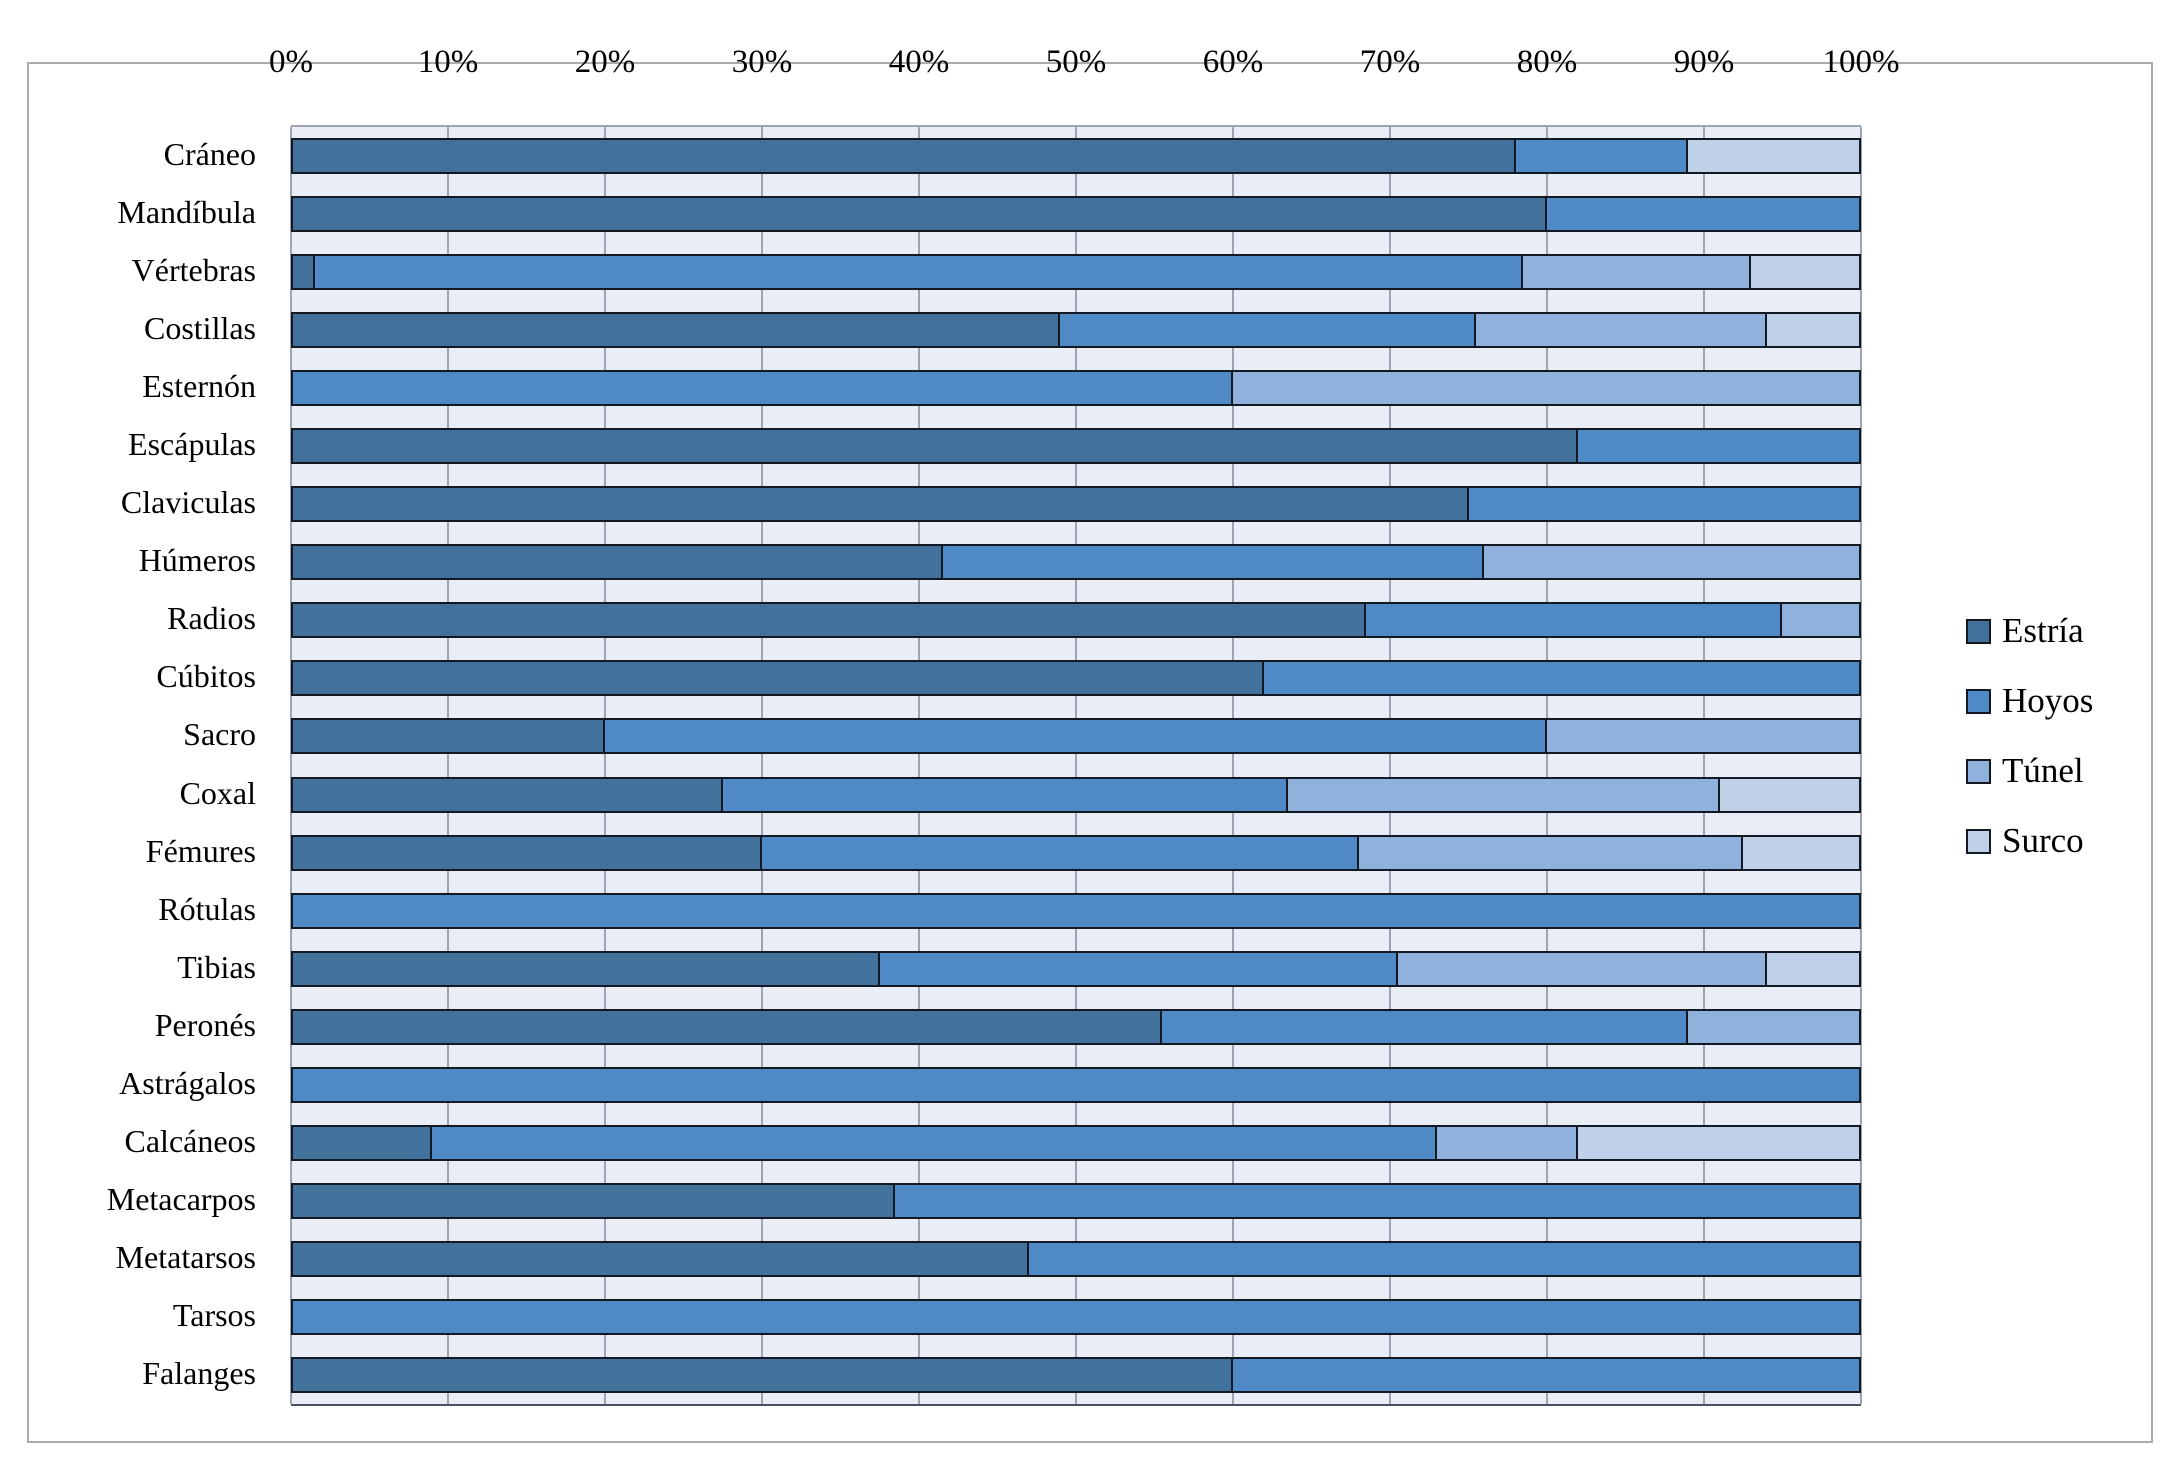 The image size is (2176, 1472). Describe the element at coordinates (209, 154) in the screenshot. I see `category-label-craneo: Cráneo` at that location.